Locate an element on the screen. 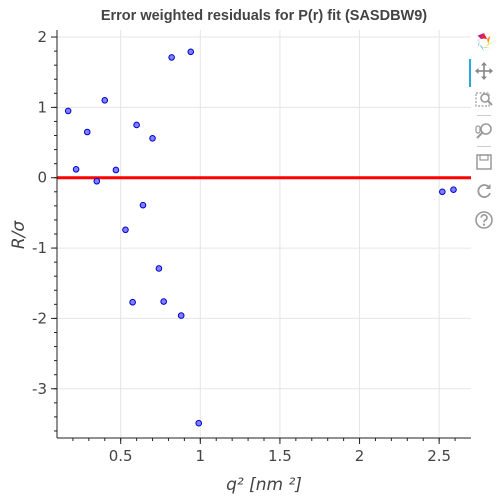 This screenshot has height=500, width=500. save-icon is located at coordinates (484, 162).